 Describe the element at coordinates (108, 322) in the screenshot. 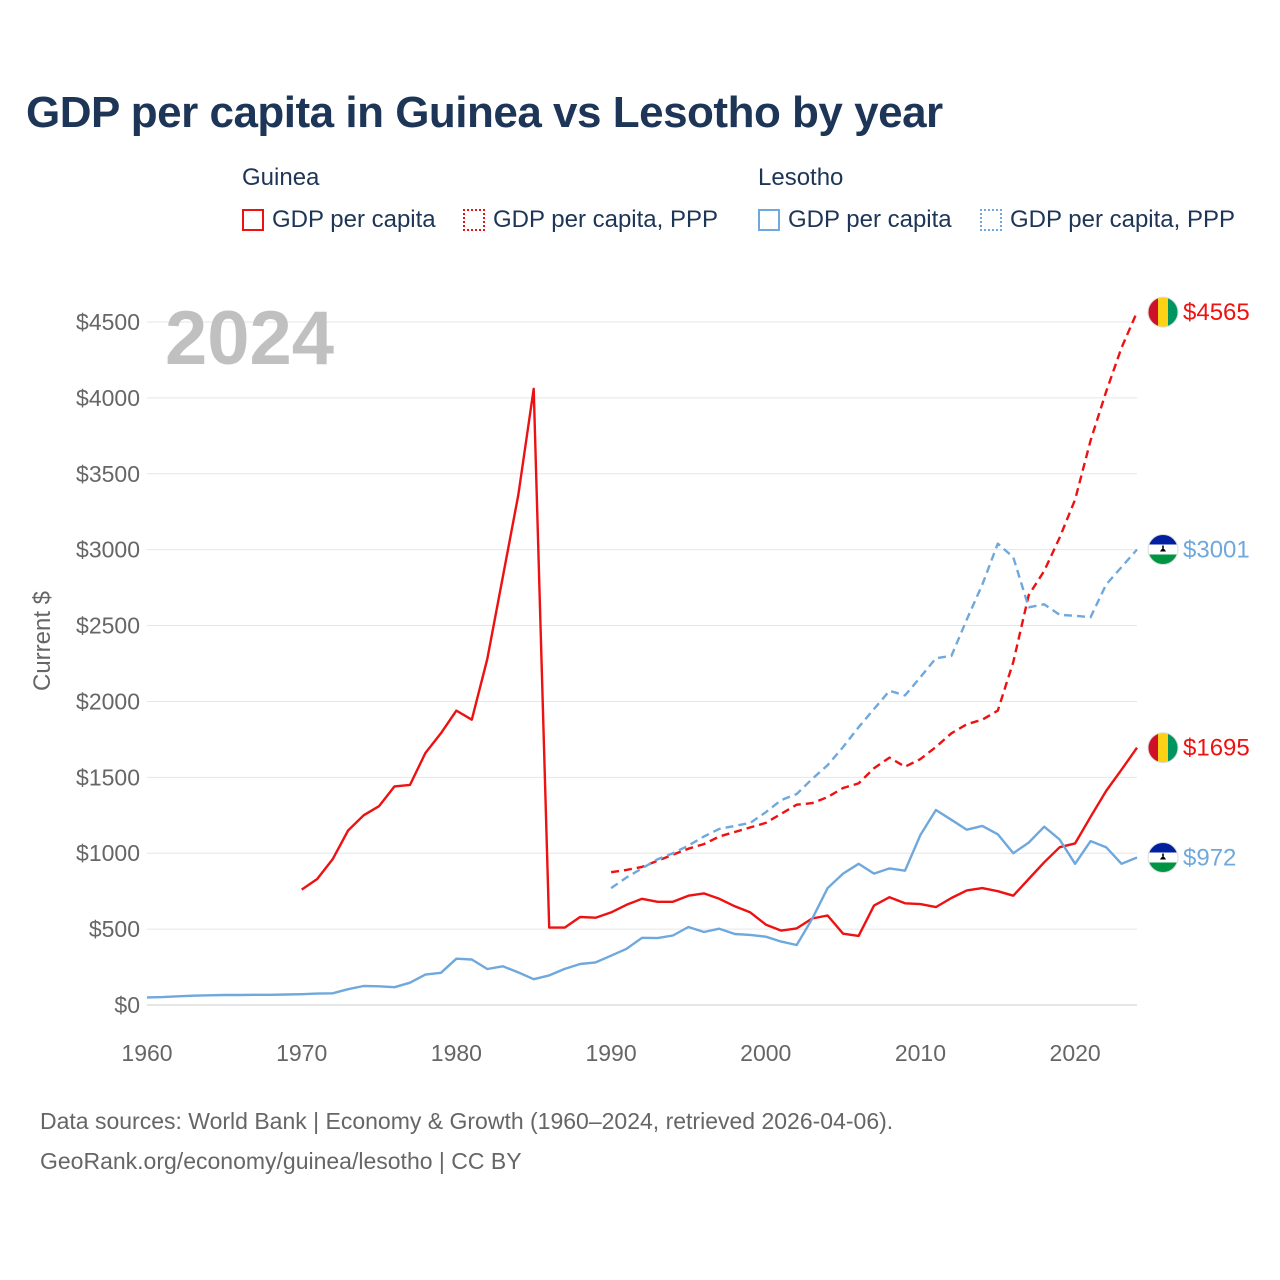

I see `y-tick-label: $4500` at that location.